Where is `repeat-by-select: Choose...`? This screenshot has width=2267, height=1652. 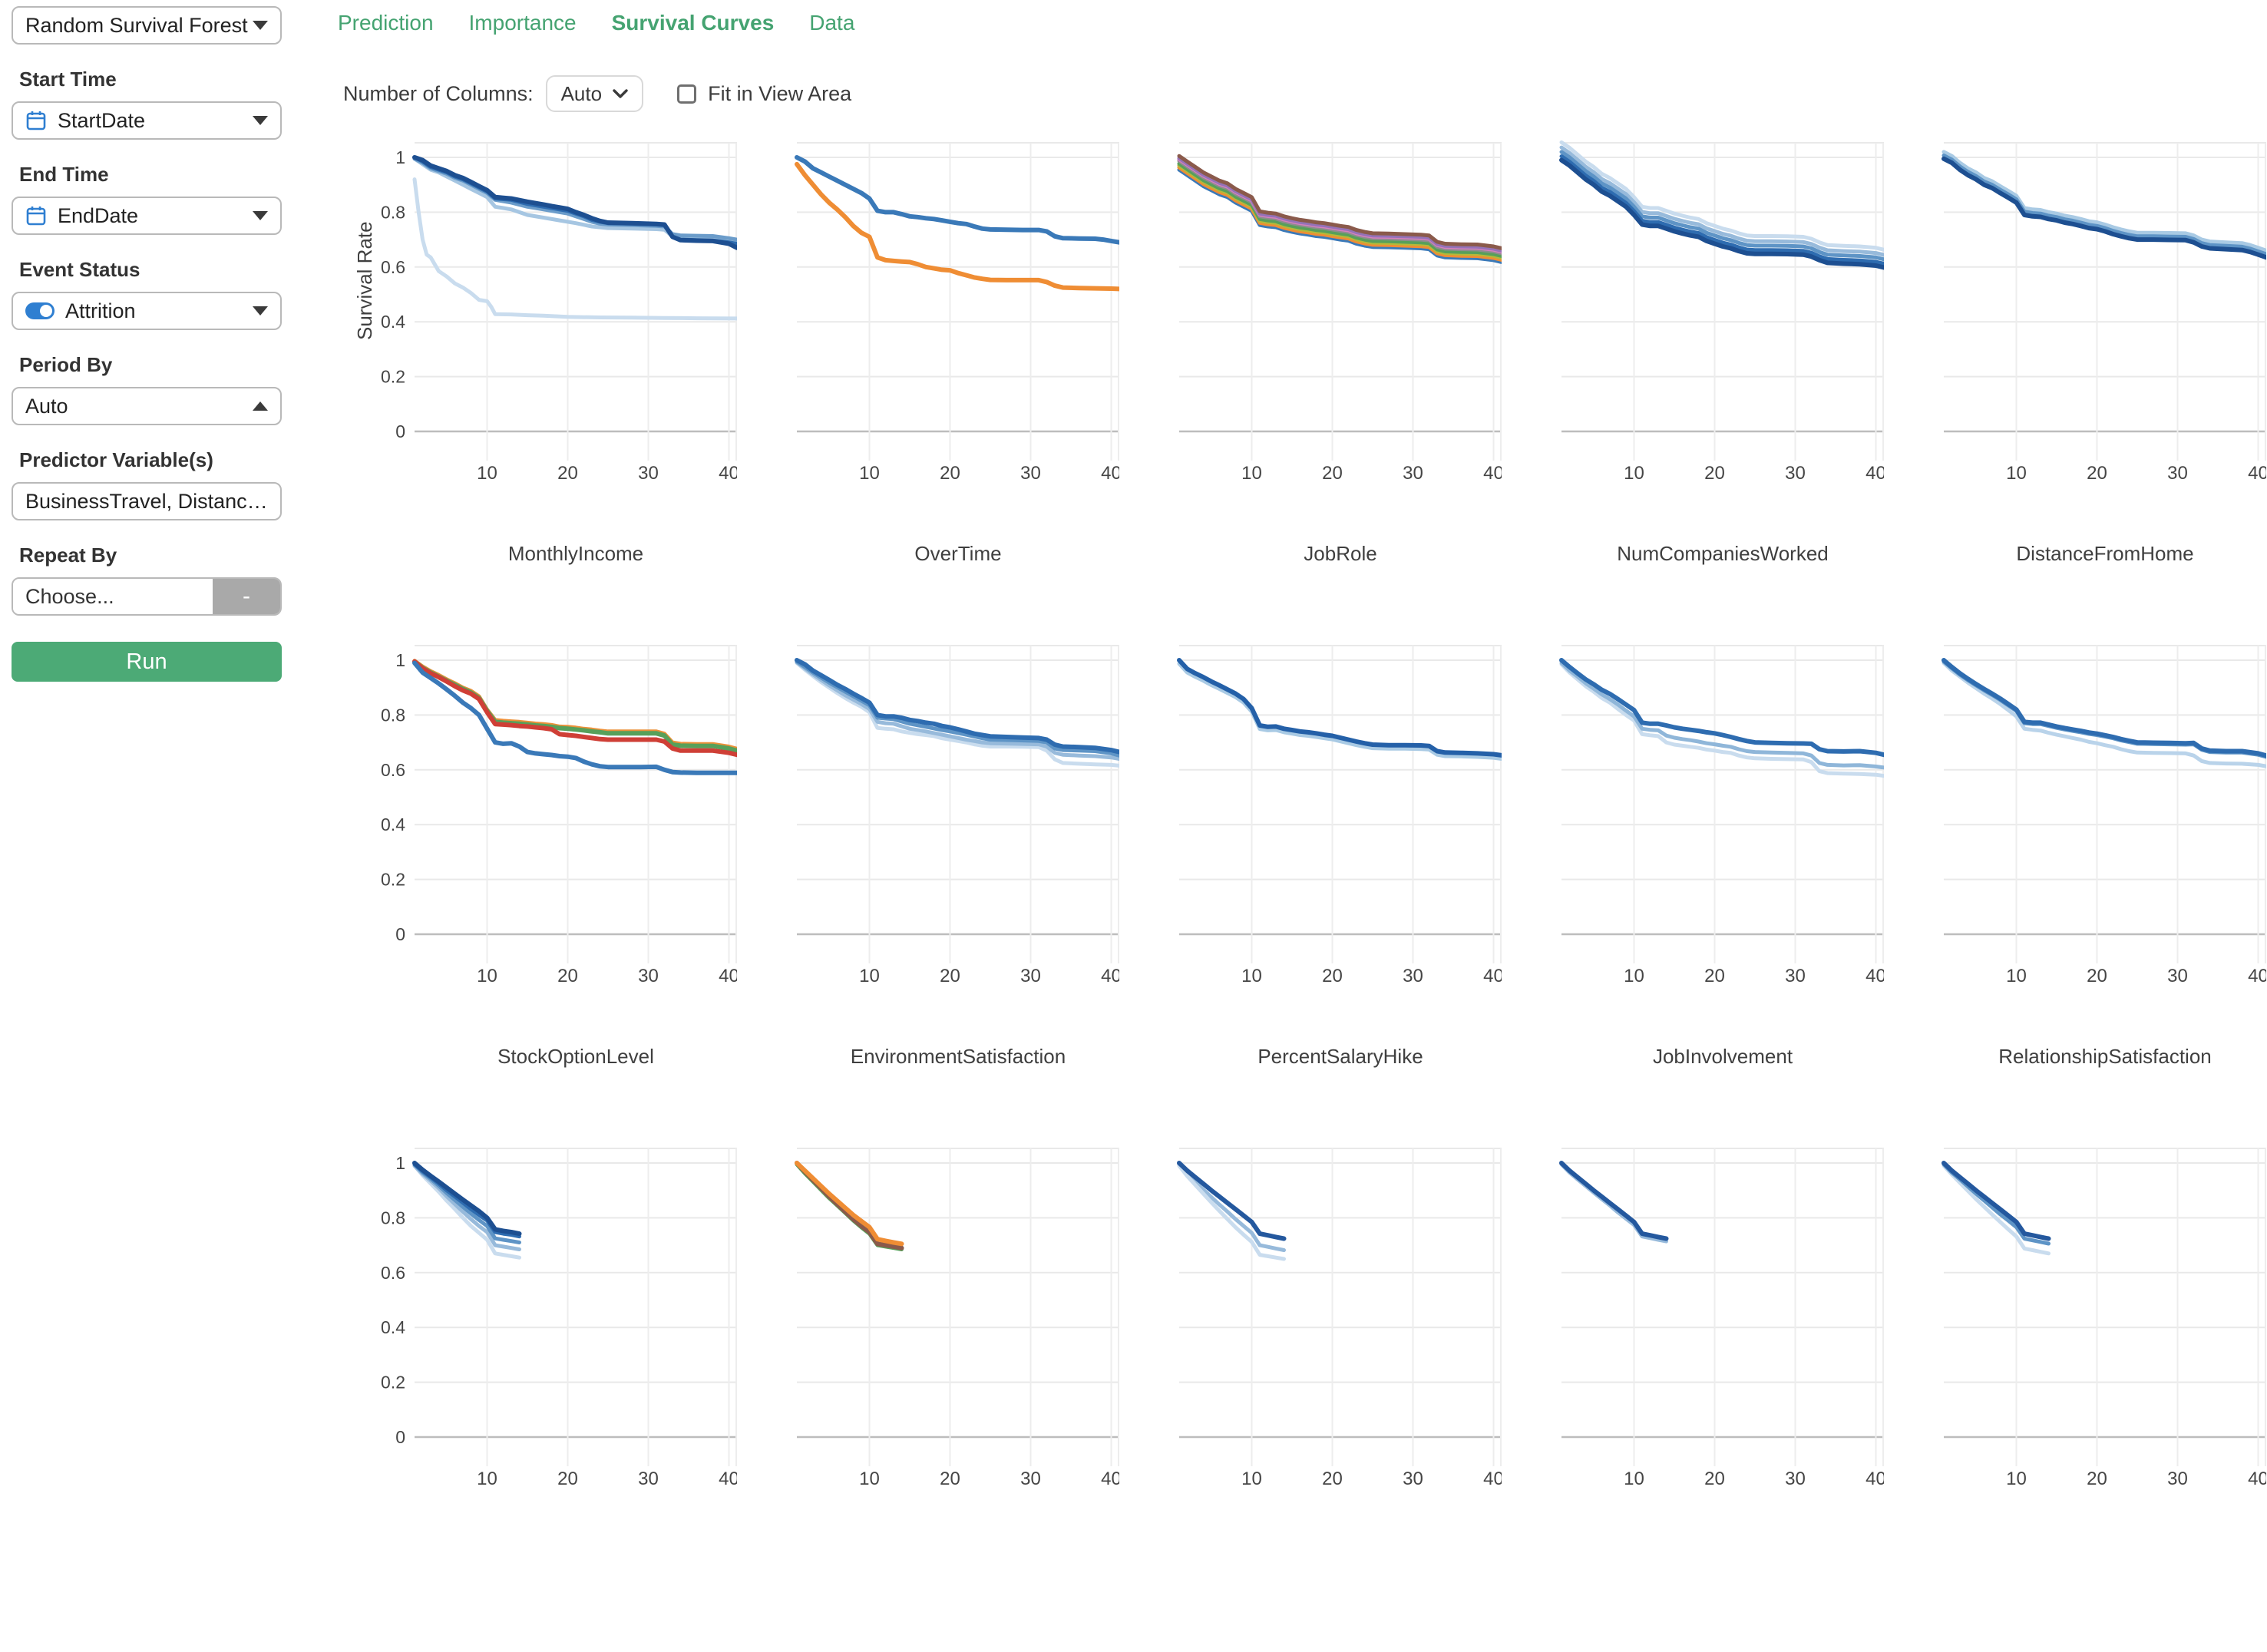 repeat-by-select: Choose... is located at coordinates (113, 596).